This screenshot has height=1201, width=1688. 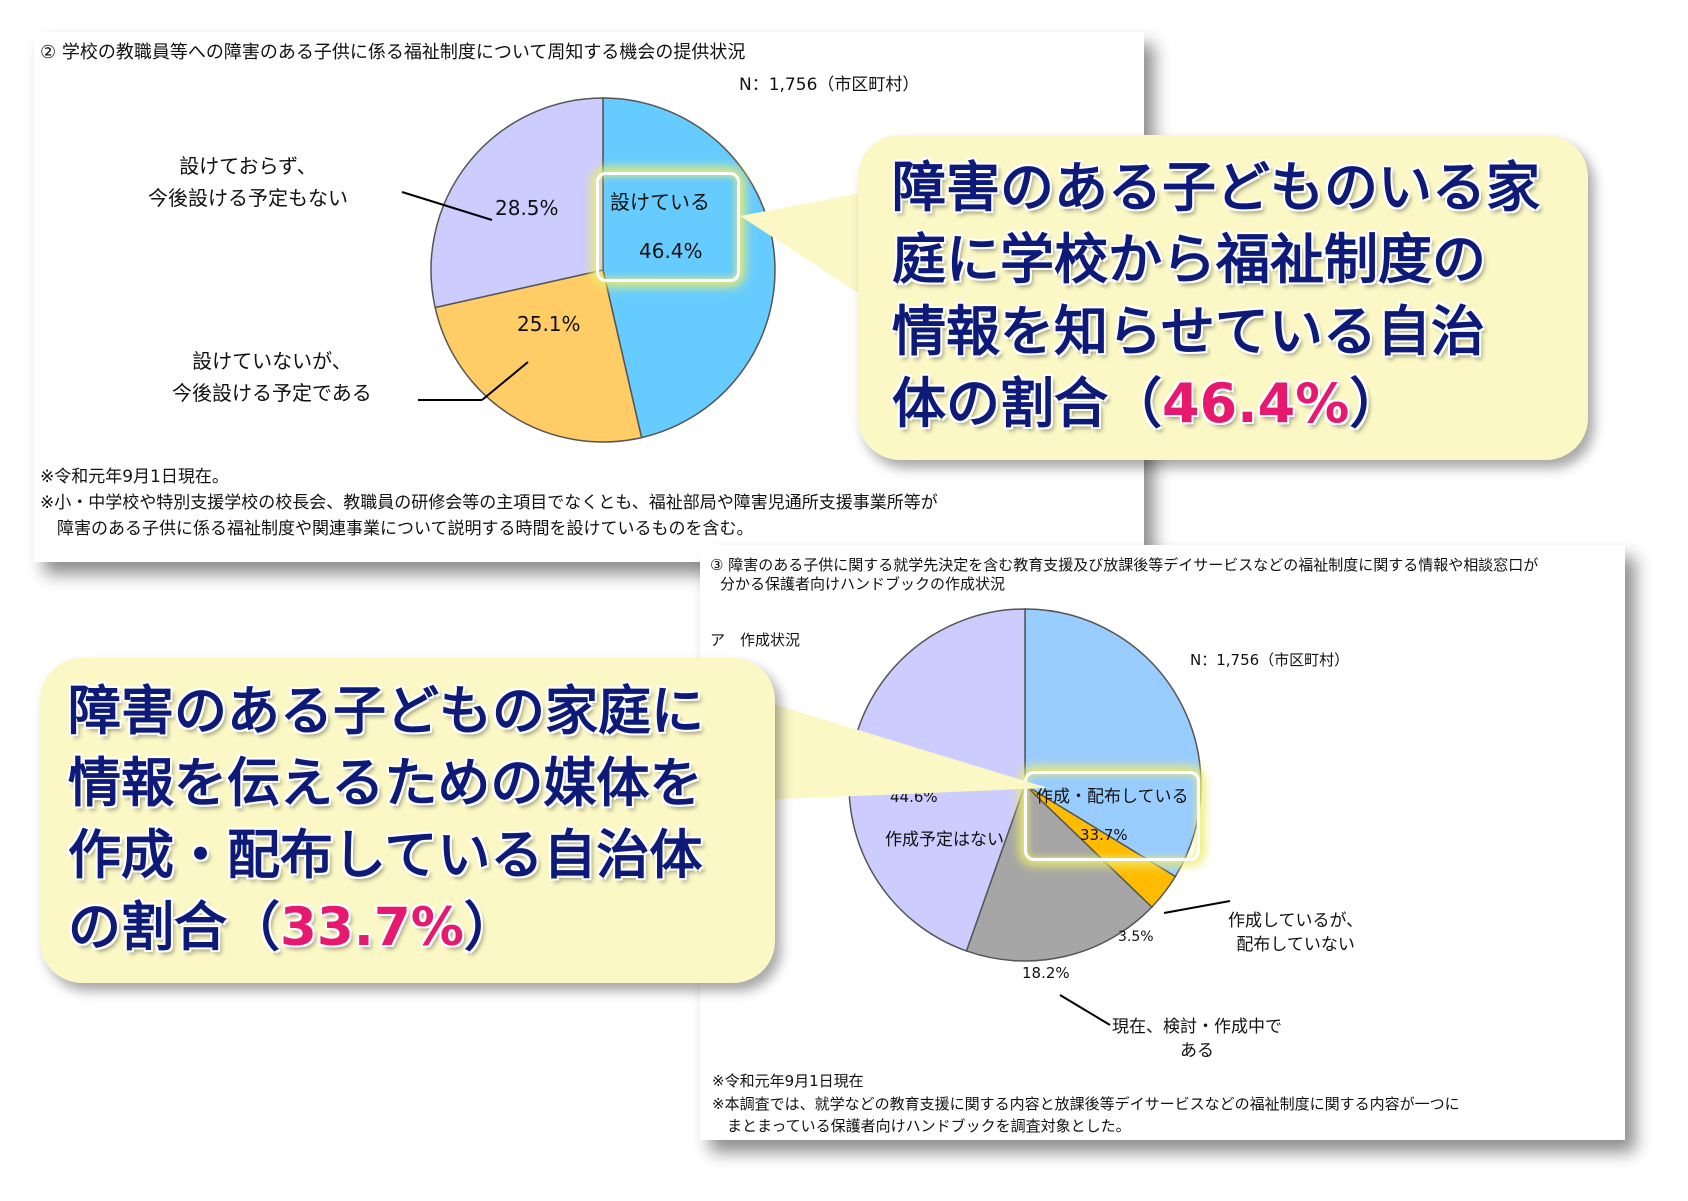 What do you see at coordinates (1136, 937) in the screenshot?
I see `pct-not-distributed: 3.5%` at bounding box center [1136, 937].